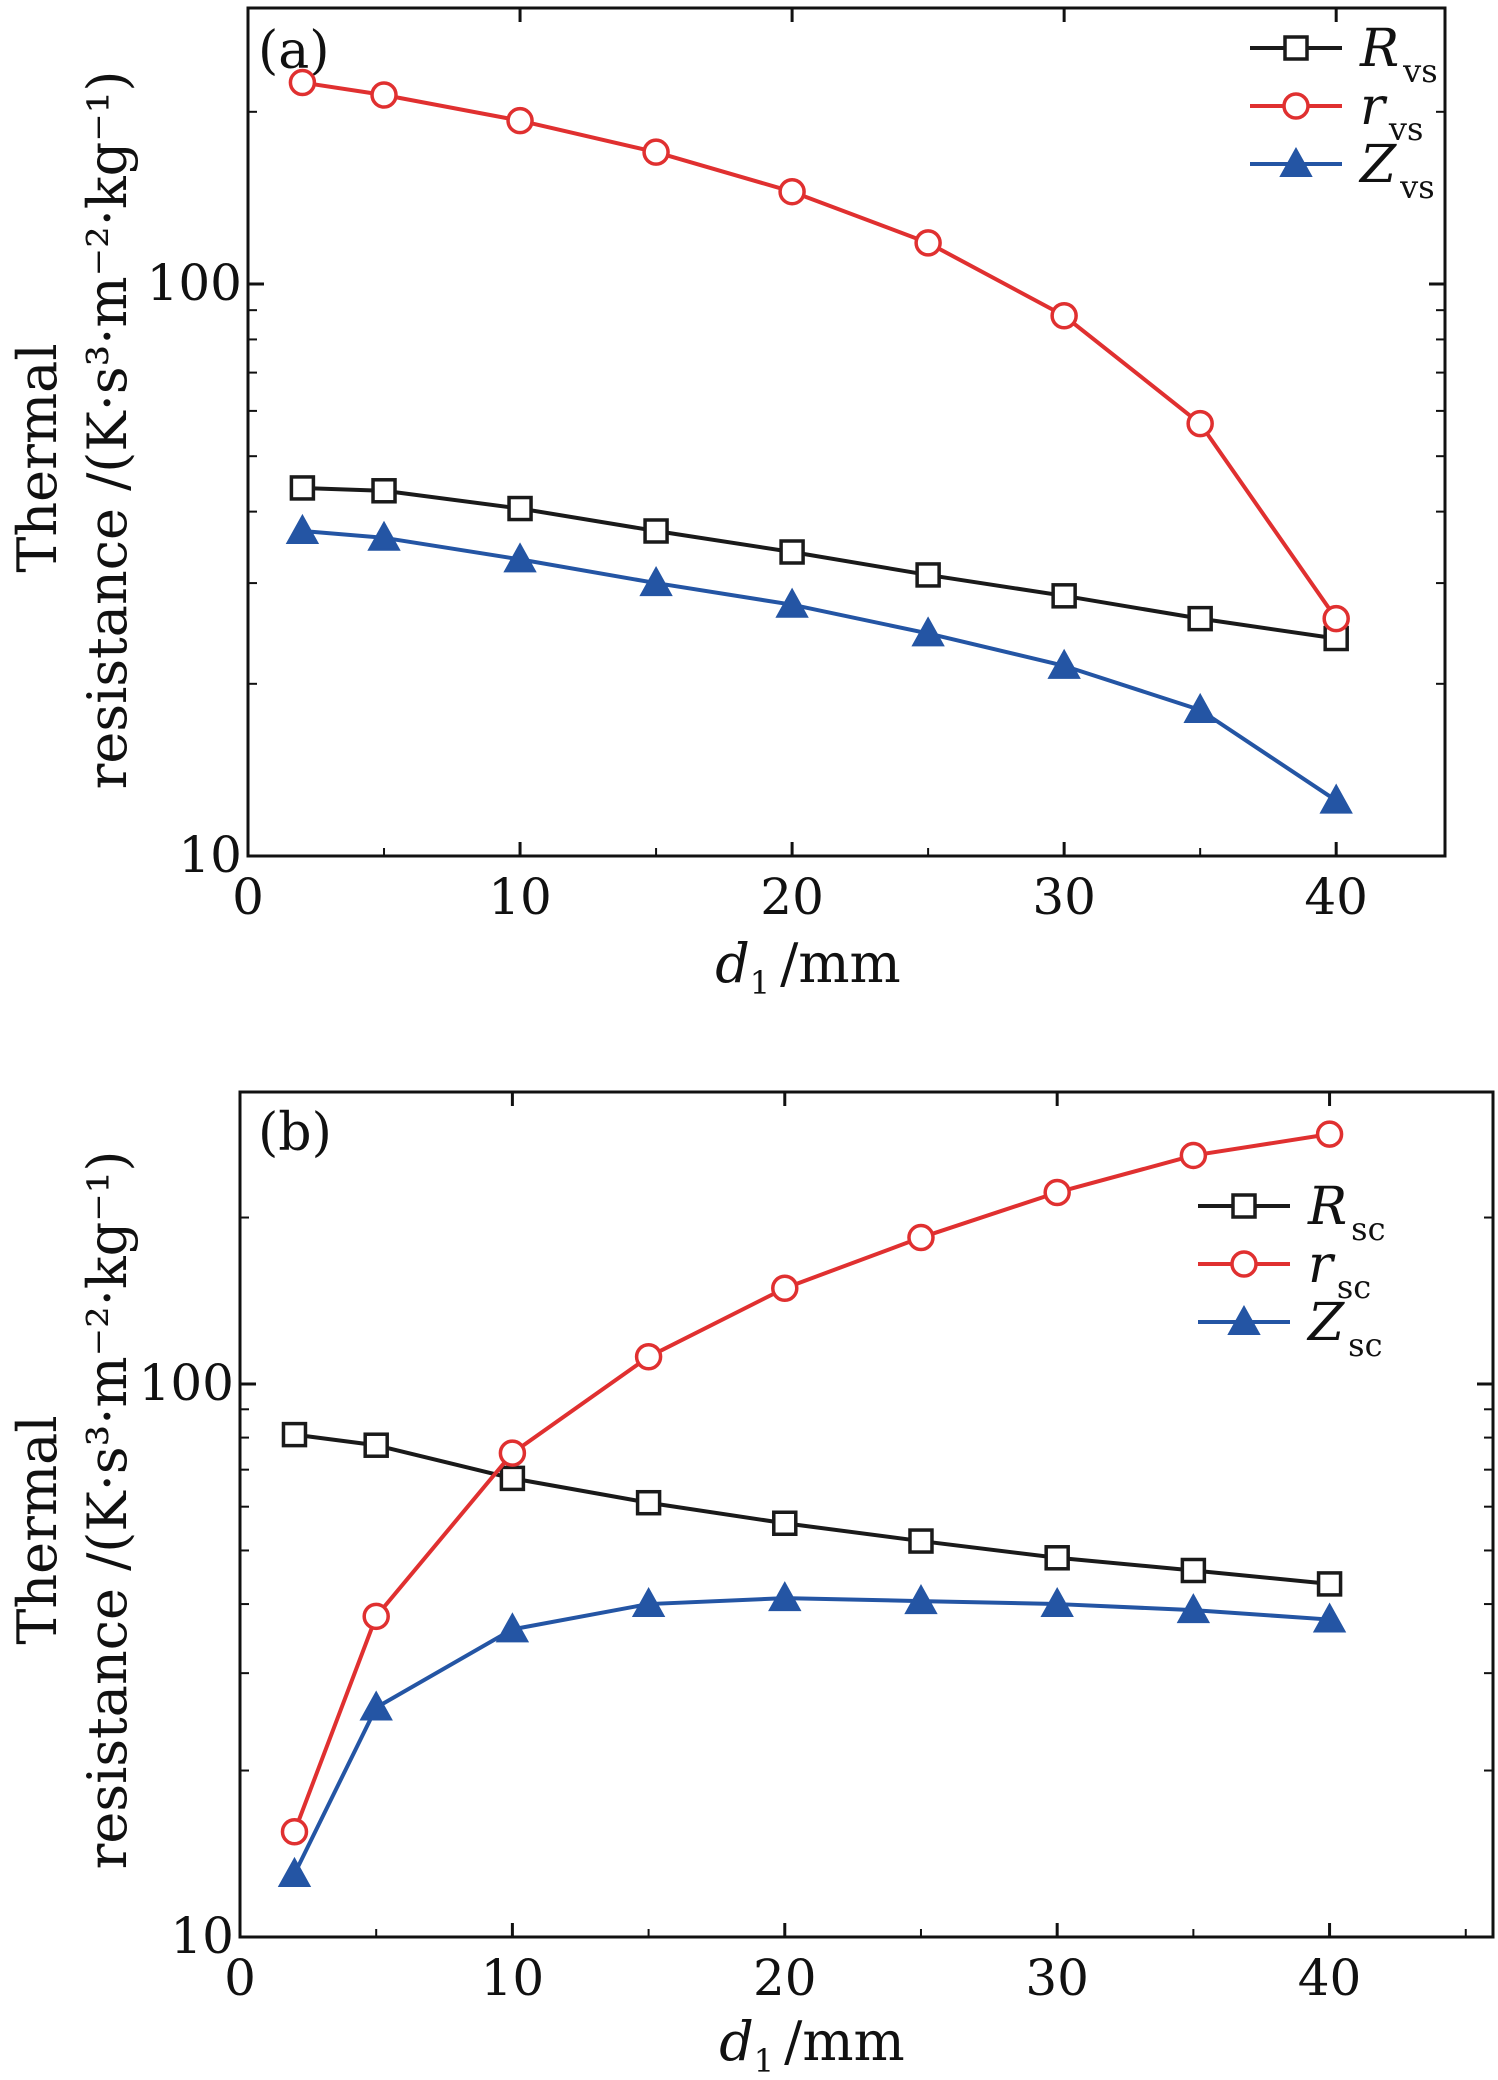 The image size is (1498, 2080). What do you see at coordinates (1064, 897) in the screenshot?
I see `x-tick-label: 30` at bounding box center [1064, 897].